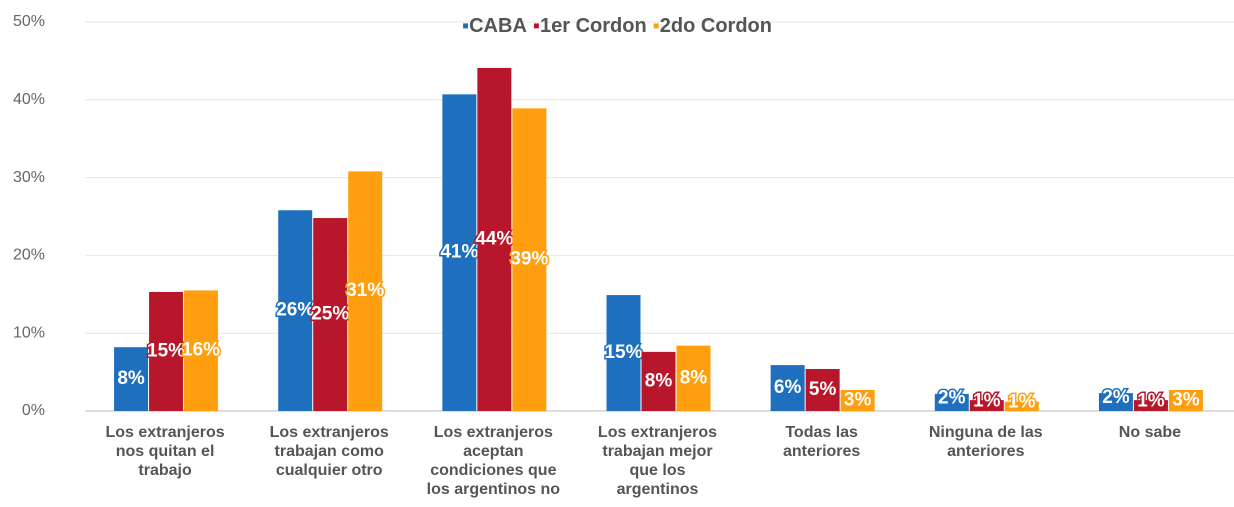 This screenshot has height=507, width=1234. I want to click on legend-label: 1er Cordon, so click(593, 26).